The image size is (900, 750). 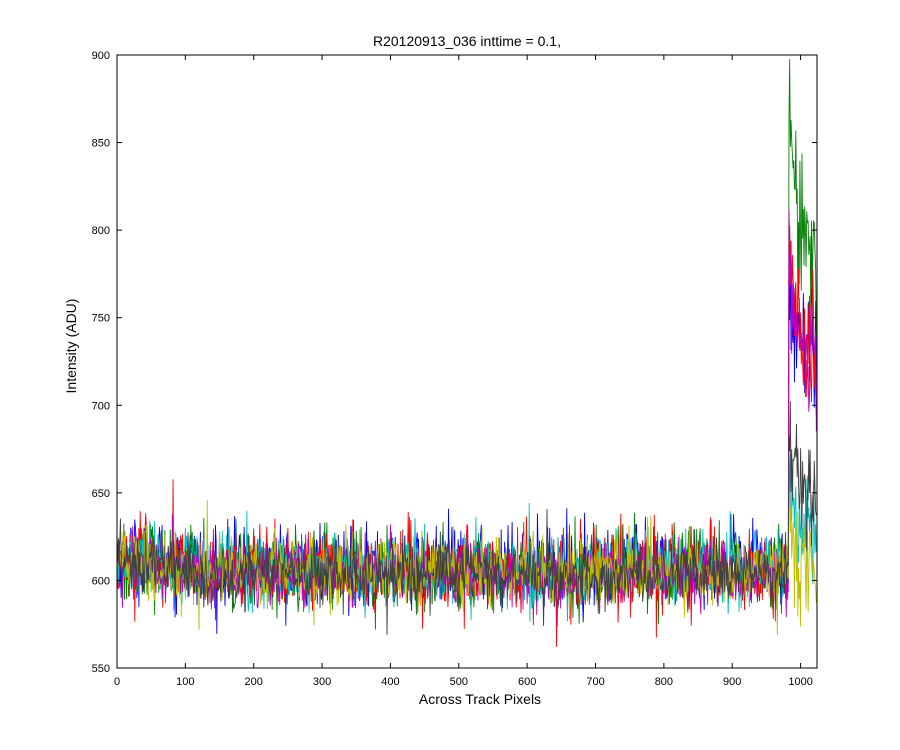 I want to click on x-tick-label: 700, so click(x=595, y=682).